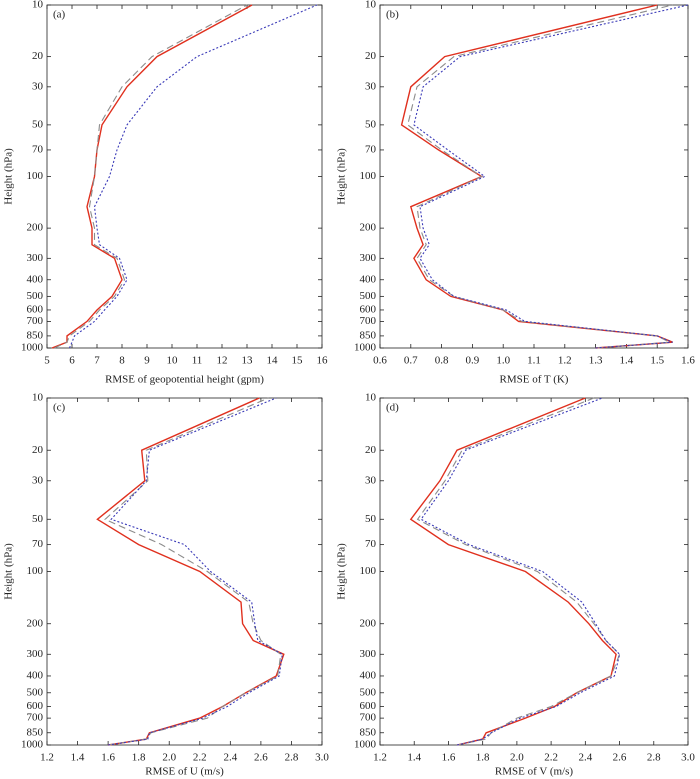 Image resolution: width=700 pixels, height=779 pixels. Describe the element at coordinates (392, 408) in the screenshot. I see `panel-label: (d)` at that location.